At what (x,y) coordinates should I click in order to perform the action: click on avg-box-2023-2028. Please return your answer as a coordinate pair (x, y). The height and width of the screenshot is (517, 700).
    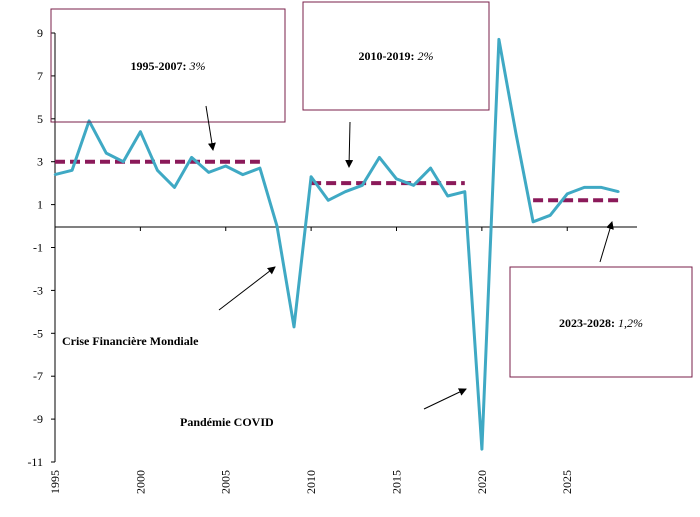
    Looking at the image, I should click on (601, 322).